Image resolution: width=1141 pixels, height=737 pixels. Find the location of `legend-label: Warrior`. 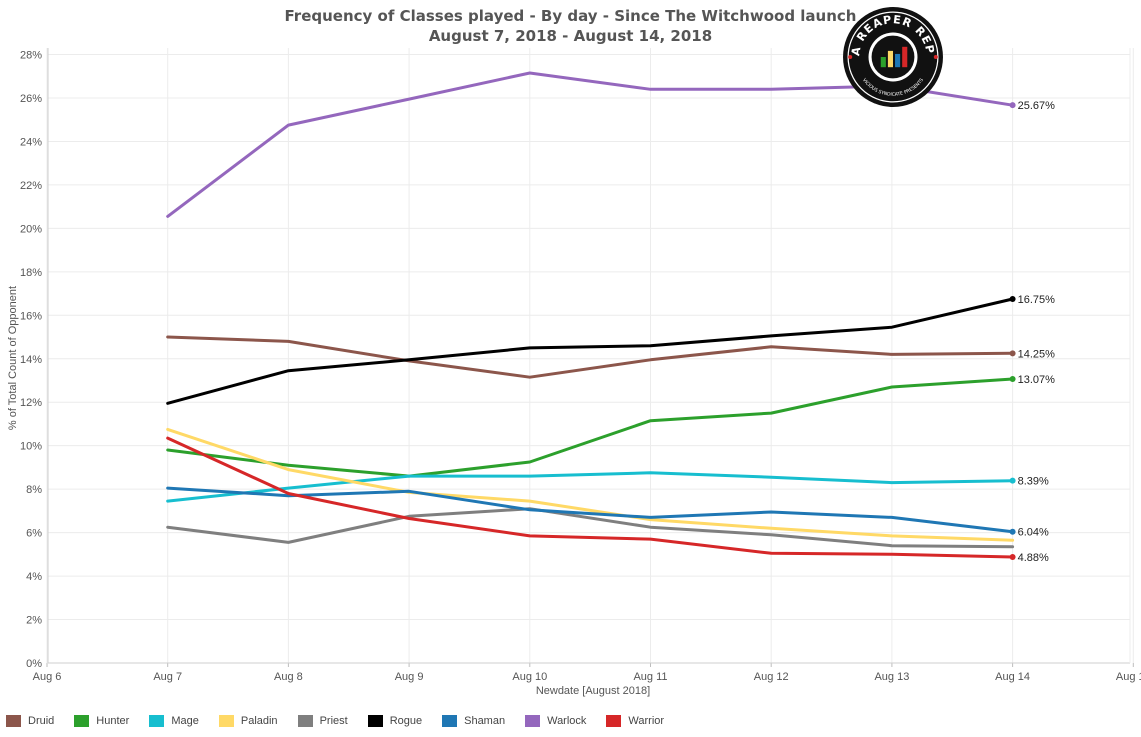

legend-label: Warrior is located at coordinates (646, 721).